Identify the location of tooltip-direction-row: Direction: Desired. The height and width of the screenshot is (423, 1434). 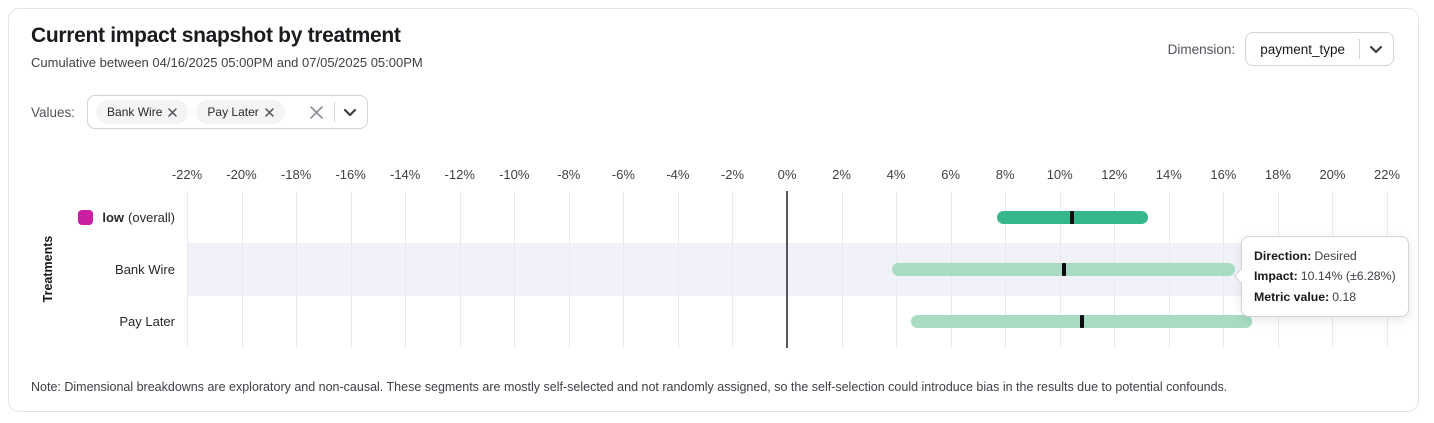
(1325, 256).